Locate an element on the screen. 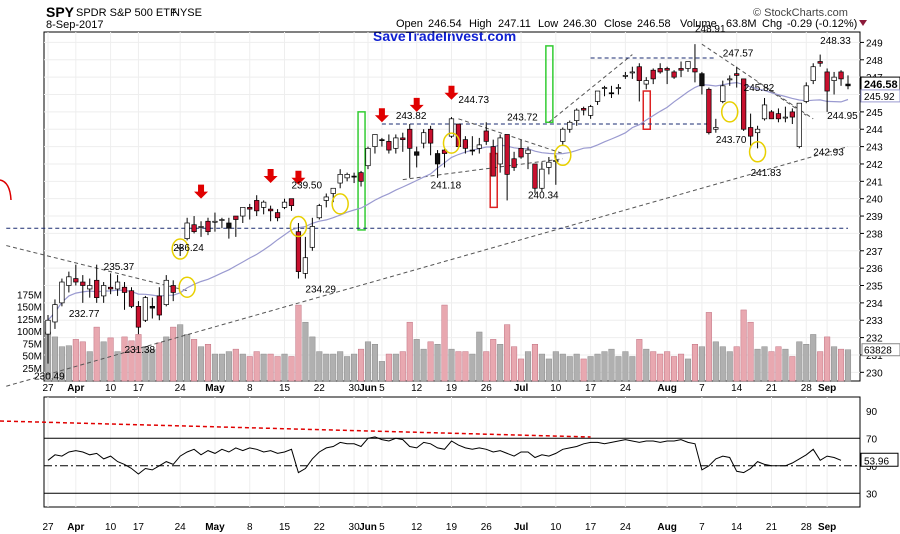 This screenshot has width=900, height=534. x-tick-label: 24 is located at coordinates (181, 388).